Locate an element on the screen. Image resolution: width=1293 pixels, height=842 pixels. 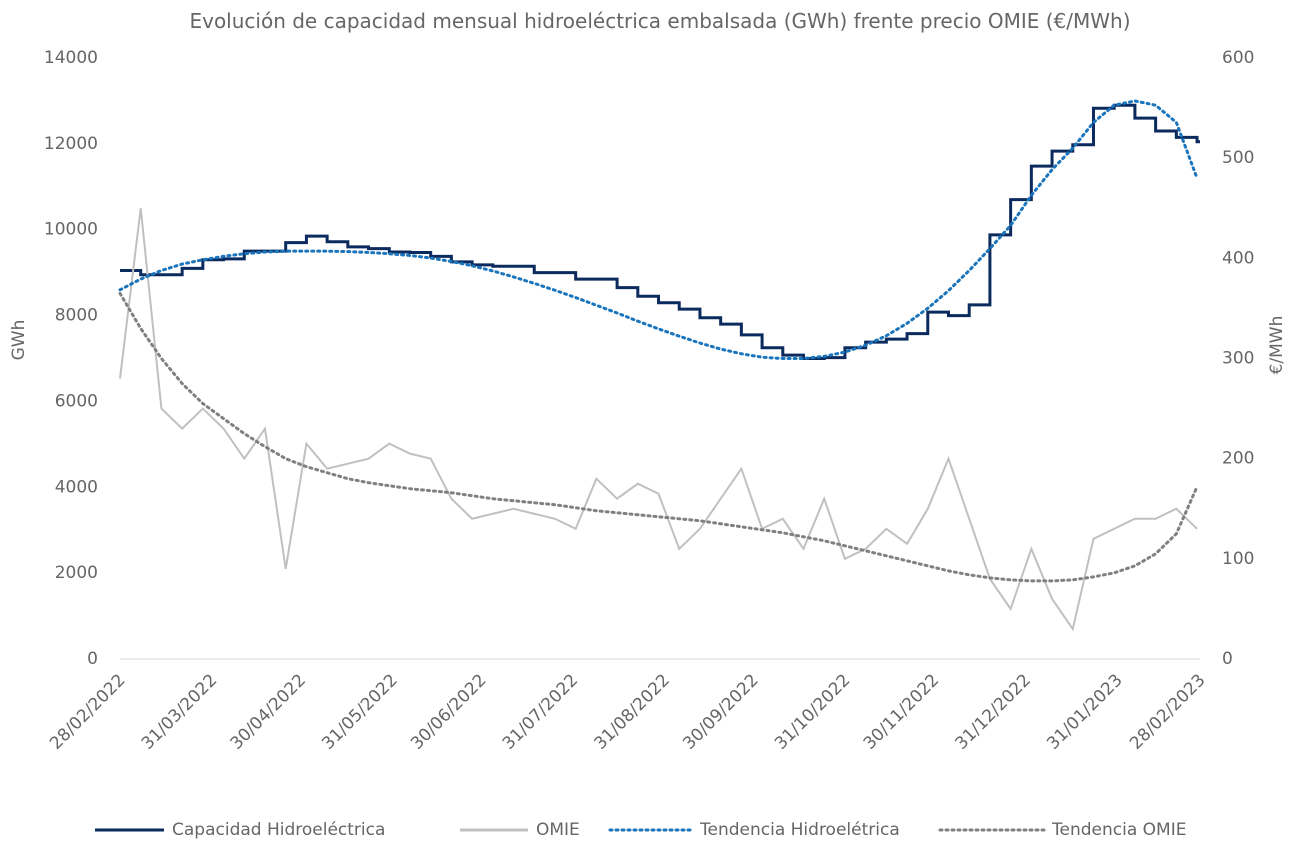
y2-tick-label: 500 is located at coordinates (1238, 158).